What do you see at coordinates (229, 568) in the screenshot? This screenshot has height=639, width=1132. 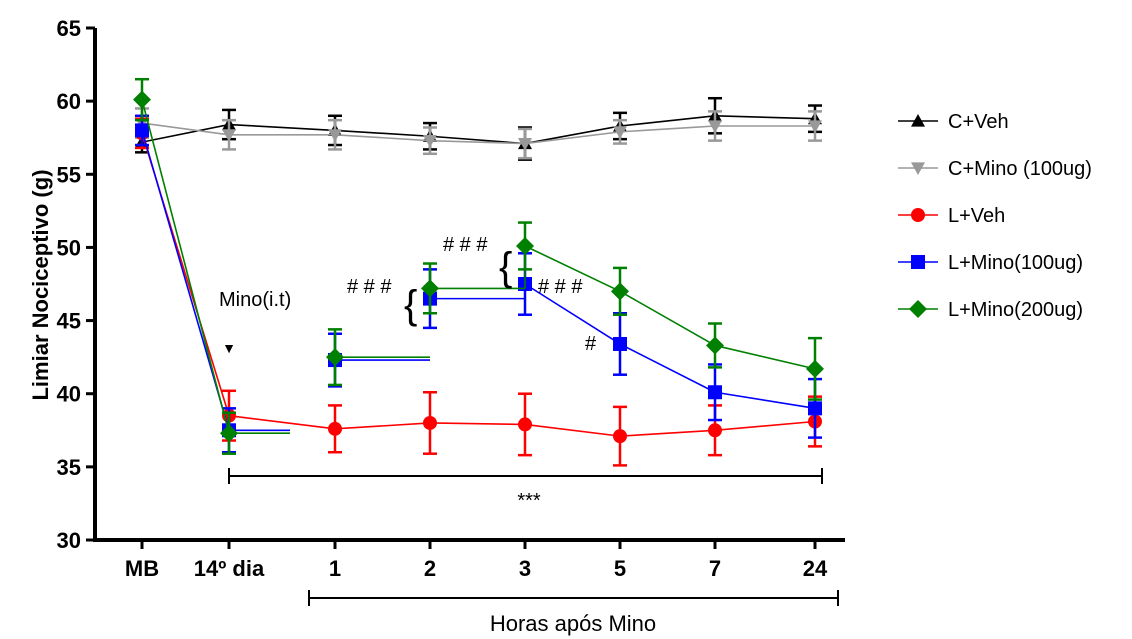 I see `x-tick-label: 14º dia` at bounding box center [229, 568].